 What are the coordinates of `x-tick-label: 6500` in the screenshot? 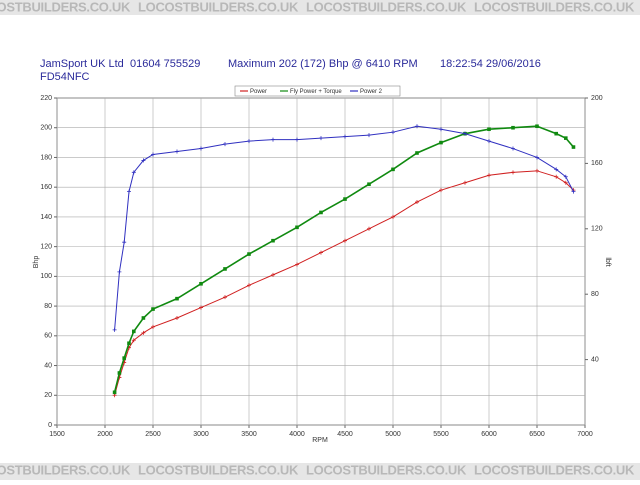 It's located at (537, 434).